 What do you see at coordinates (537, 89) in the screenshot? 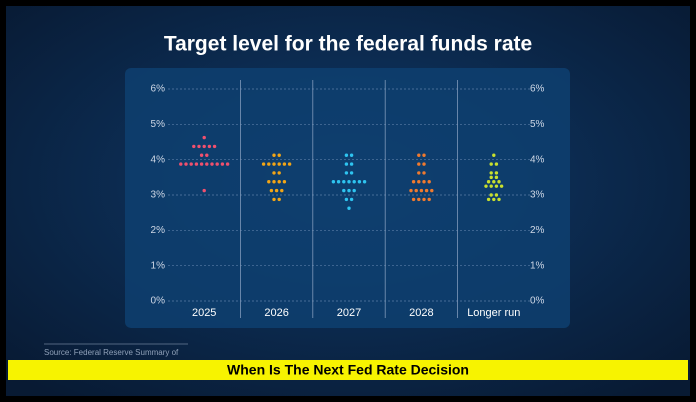
I see `y2-tick-label: 6%` at bounding box center [537, 89].